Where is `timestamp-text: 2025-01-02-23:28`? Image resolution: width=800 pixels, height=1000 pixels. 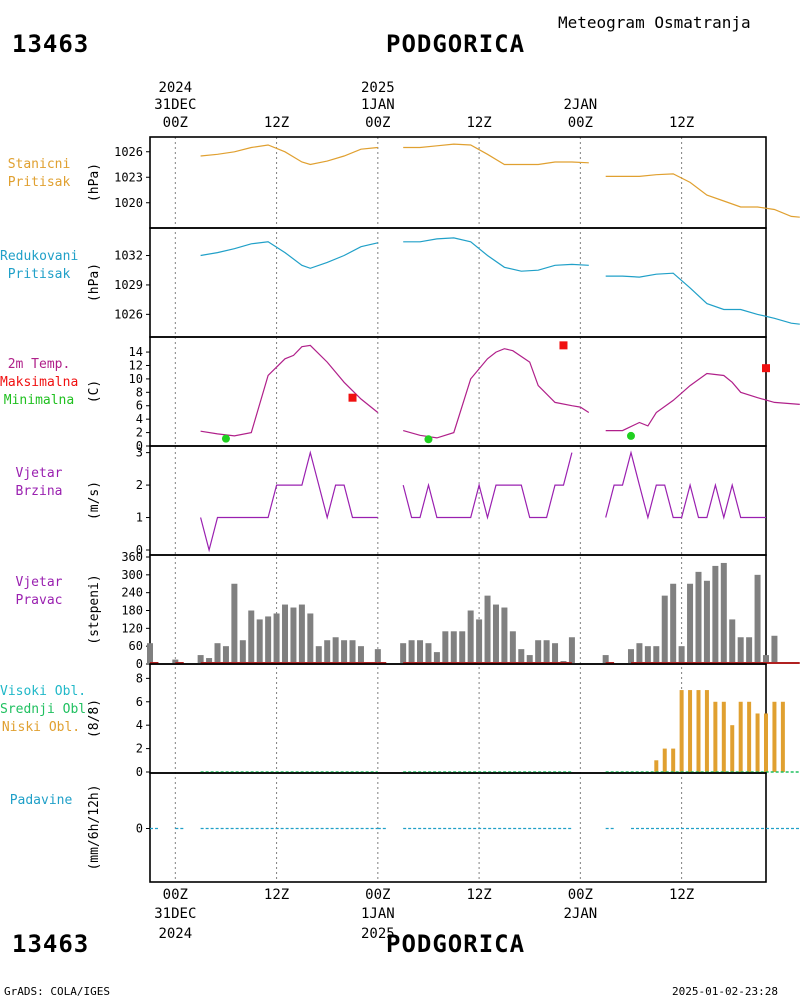
timestamp-text: 2025-01-02-23:28 is located at coordinates (725, 991).